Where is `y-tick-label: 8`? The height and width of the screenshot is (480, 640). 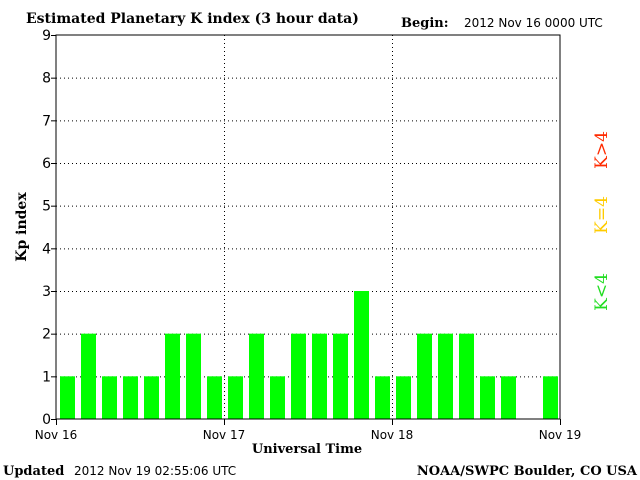
y-tick-label: 8 is located at coordinates (46, 79).